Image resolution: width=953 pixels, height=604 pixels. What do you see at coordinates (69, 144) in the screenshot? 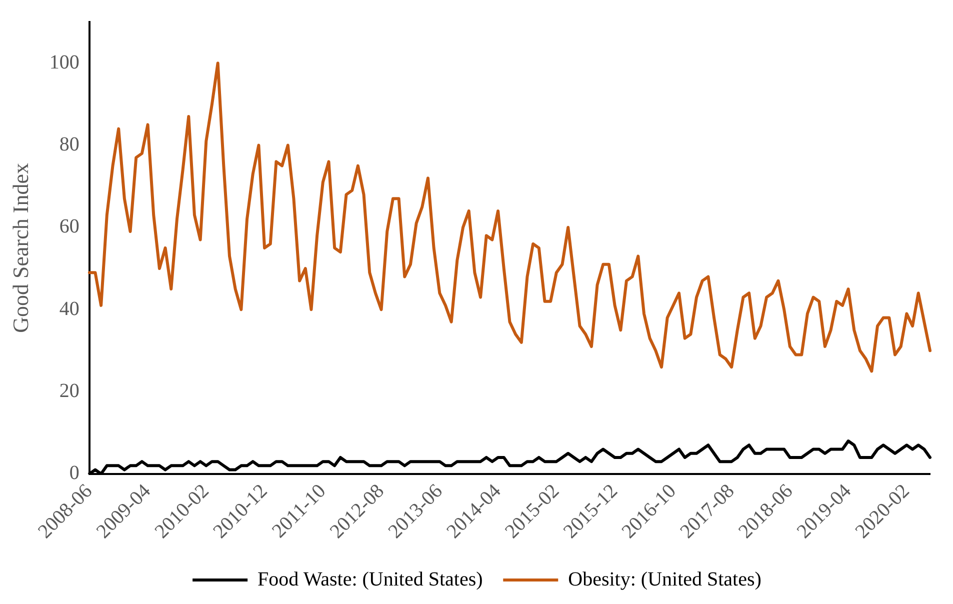
I see `y-tick-label: 80` at bounding box center [69, 144].